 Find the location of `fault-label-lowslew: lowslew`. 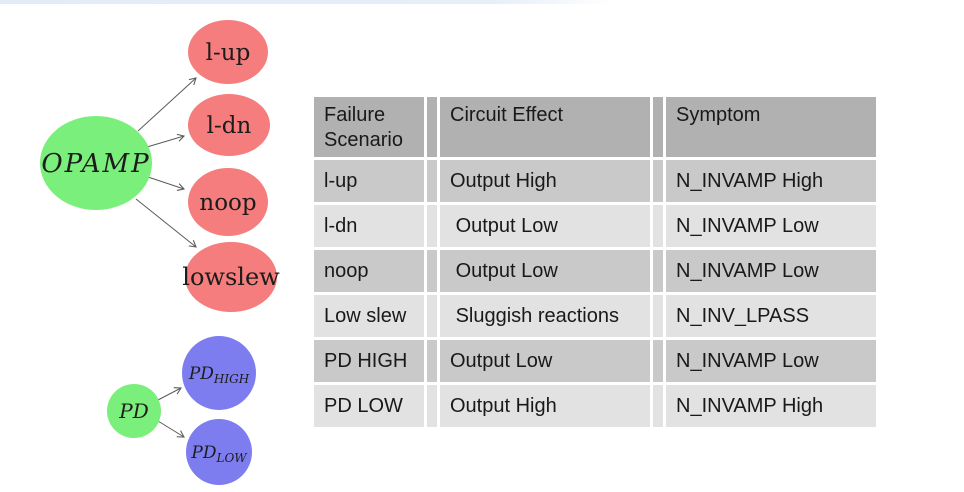

fault-label-lowslew: lowslew is located at coordinates (231, 277).